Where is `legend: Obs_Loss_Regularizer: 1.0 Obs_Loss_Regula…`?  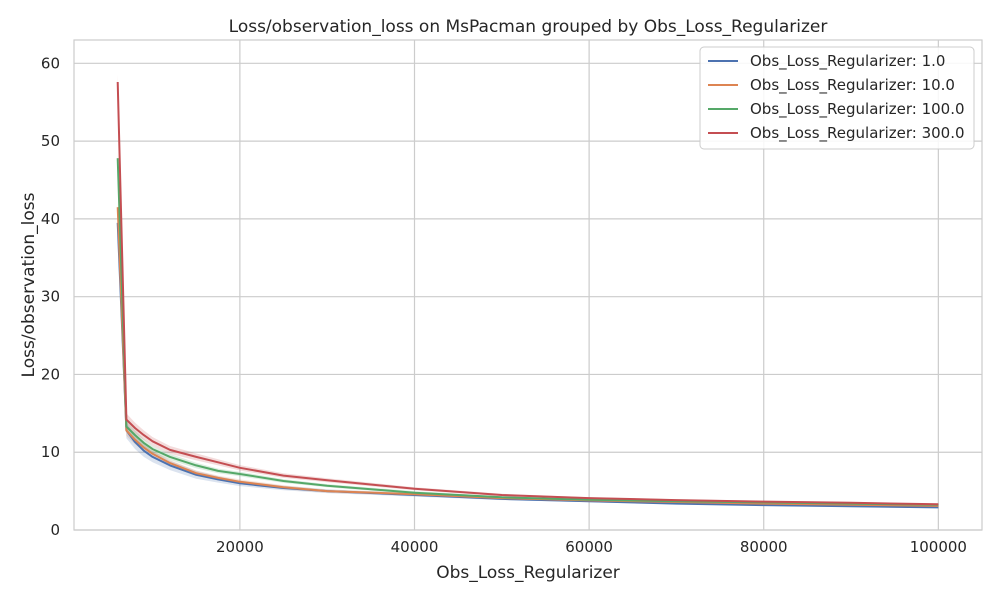
legend: Obs_Loss_Regularizer: 1.0 Obs_Loss_Regula… is located at coordinates (837, 98).